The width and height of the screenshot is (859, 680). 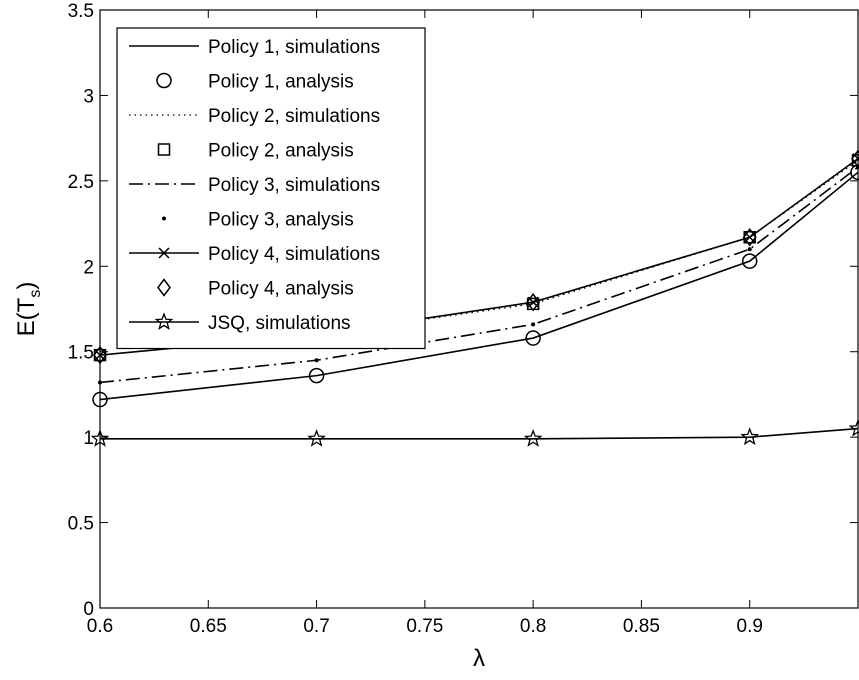 I want to click on x-tick-label: 0.65, so click(x=208, y=626).